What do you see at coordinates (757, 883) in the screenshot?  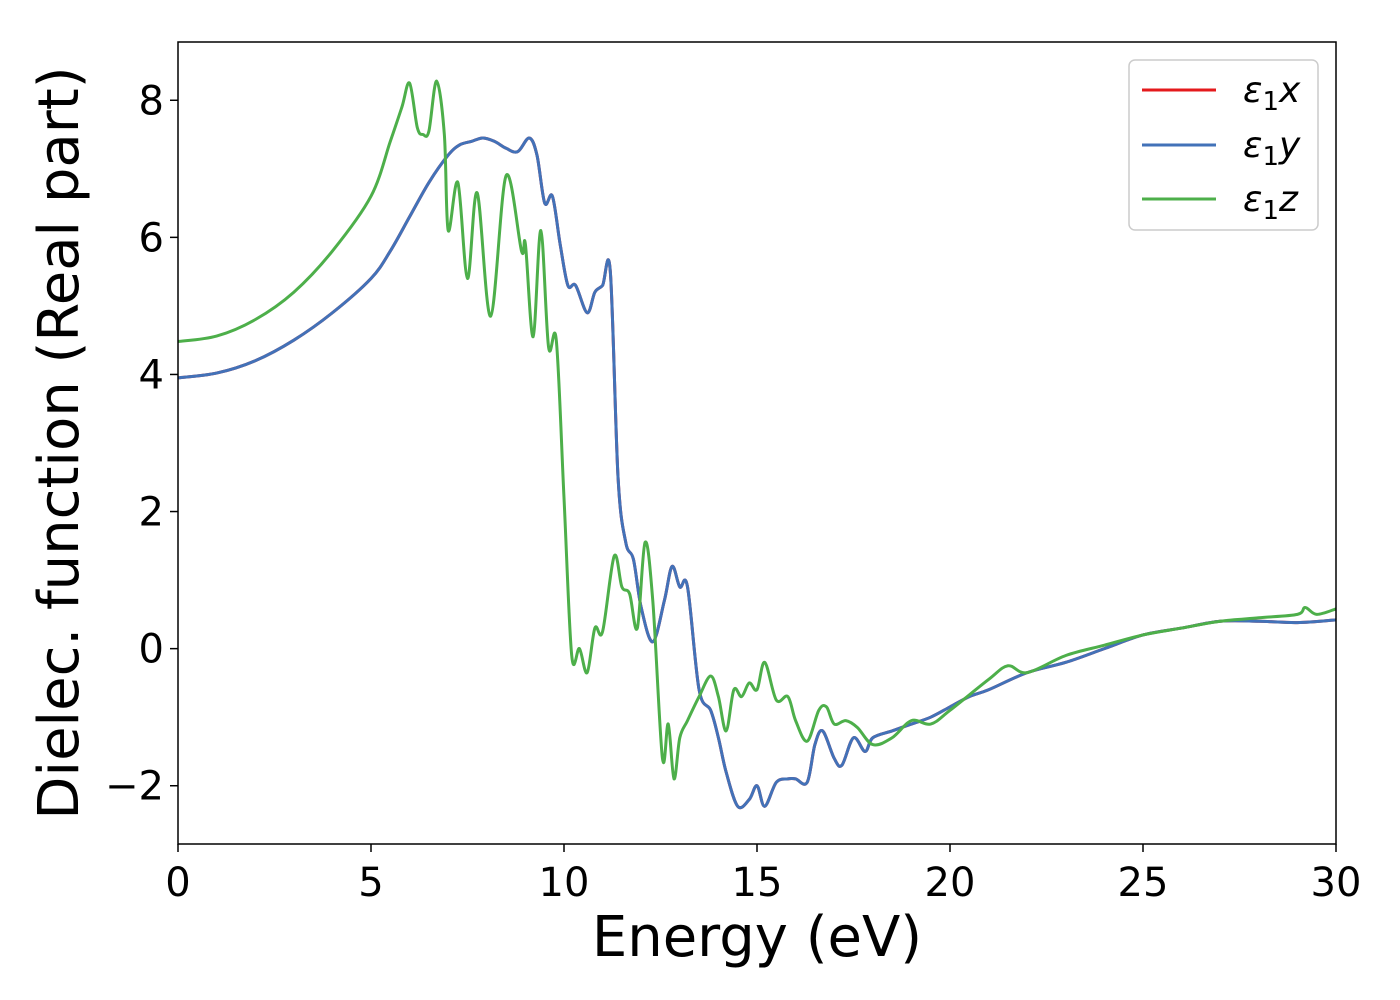 I see `x-tick-label: 15` at bounding box center [757, 883].